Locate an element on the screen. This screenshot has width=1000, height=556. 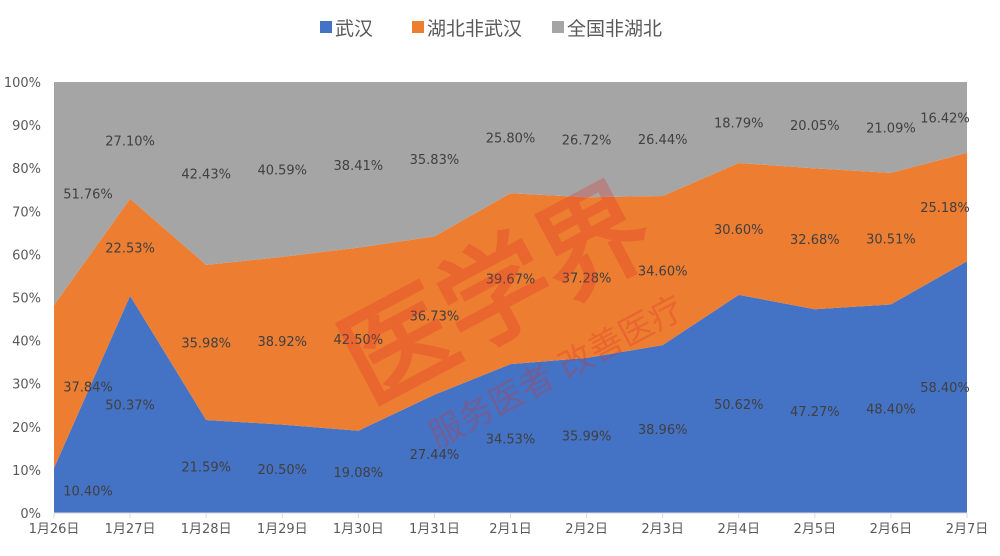
x-tick-label: 2月5日 is located at coordinates (815, 529).